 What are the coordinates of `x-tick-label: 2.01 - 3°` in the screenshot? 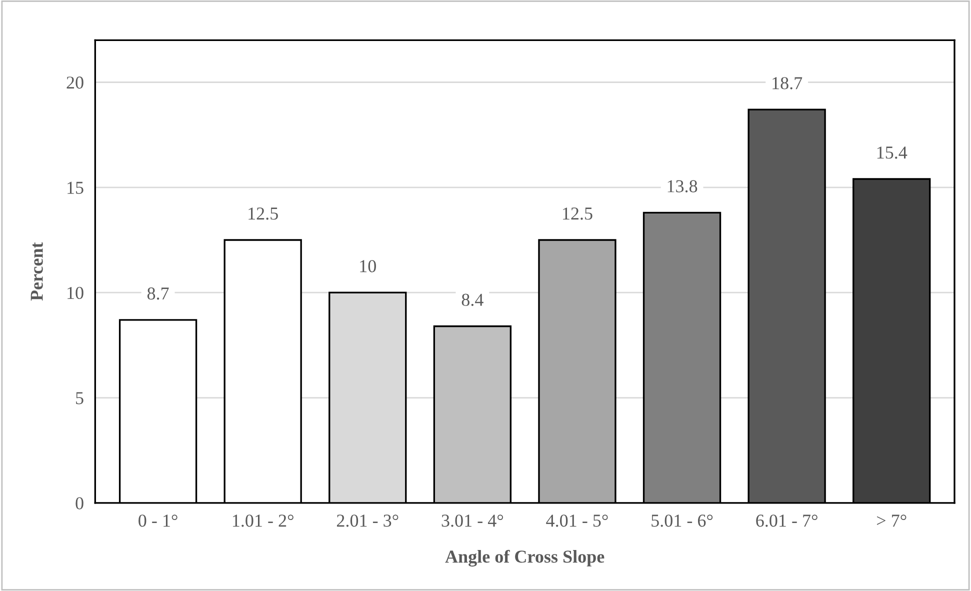 It's located at (367, 520).